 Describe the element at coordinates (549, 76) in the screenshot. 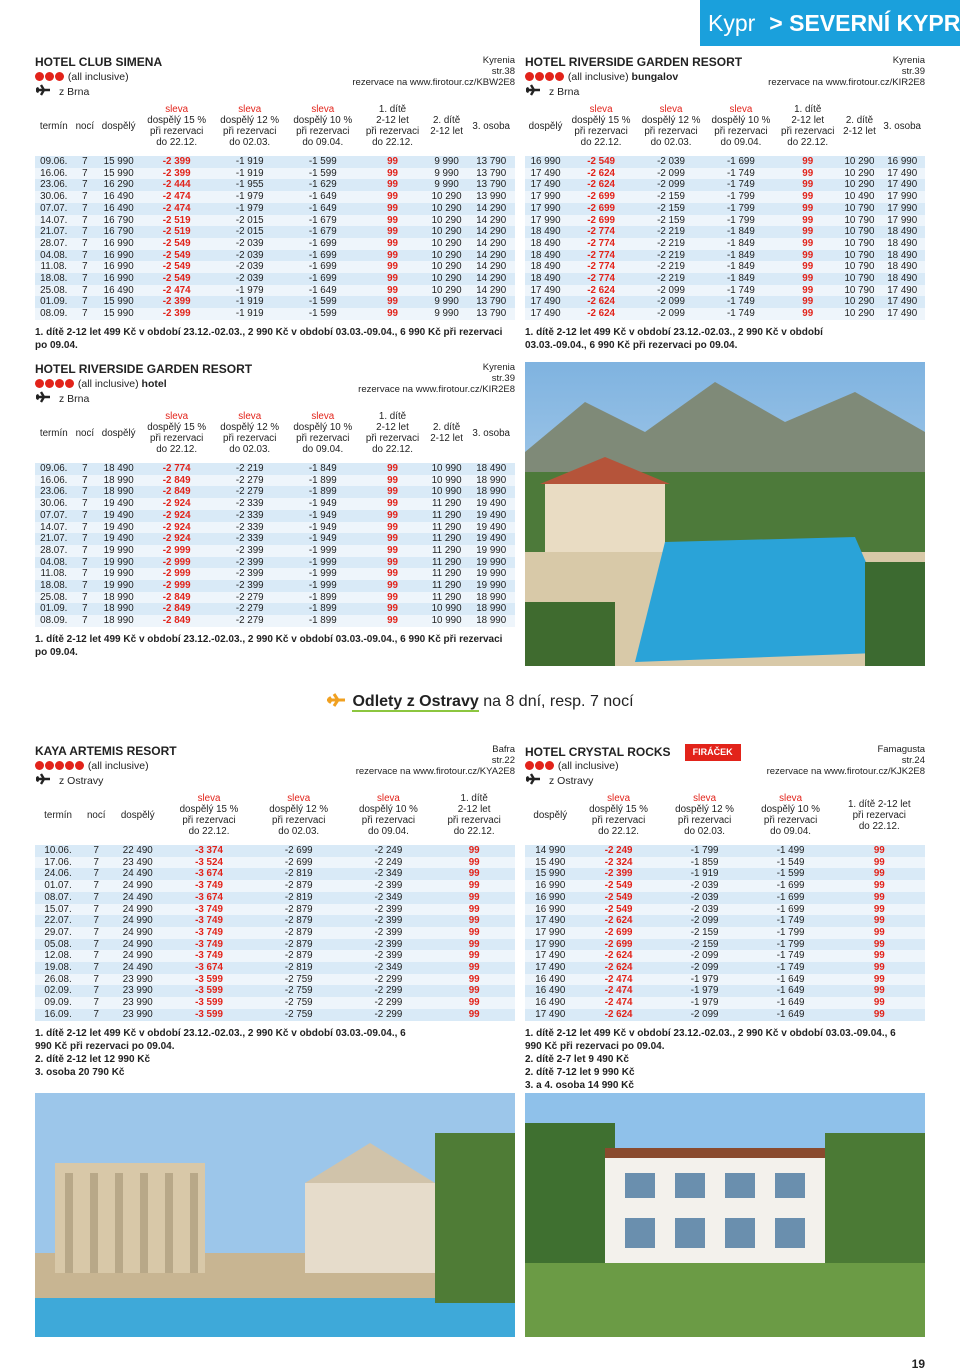

I see `rating-icon` at that location.